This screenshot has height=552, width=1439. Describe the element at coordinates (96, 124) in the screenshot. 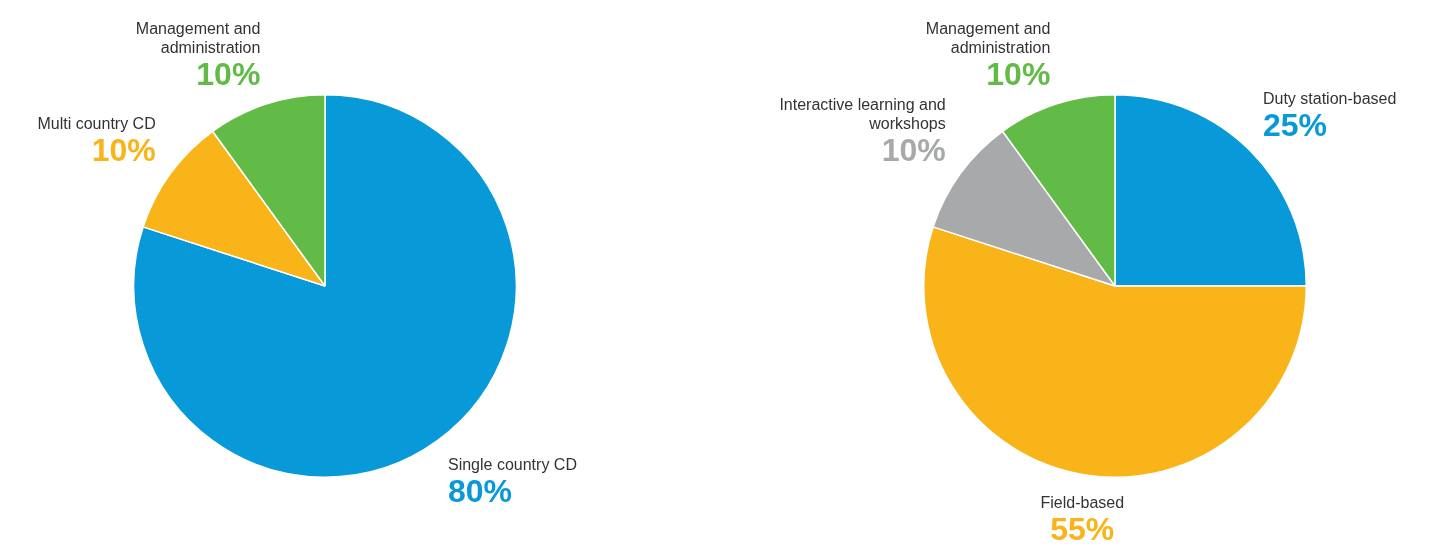

I see `slice-label: Multi country CD` at that location.